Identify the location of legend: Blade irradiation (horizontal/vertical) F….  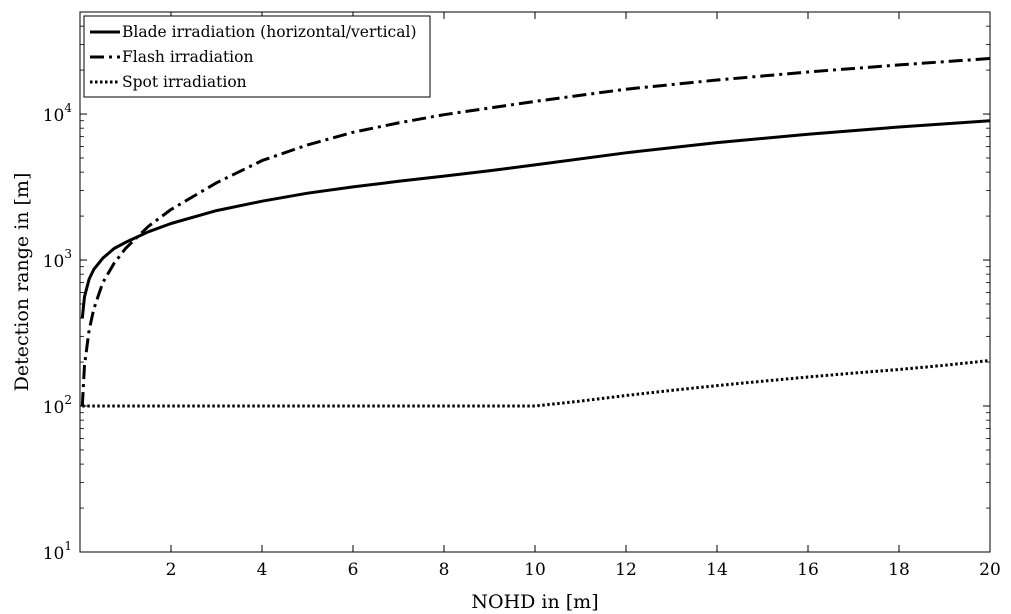
(257, 56).